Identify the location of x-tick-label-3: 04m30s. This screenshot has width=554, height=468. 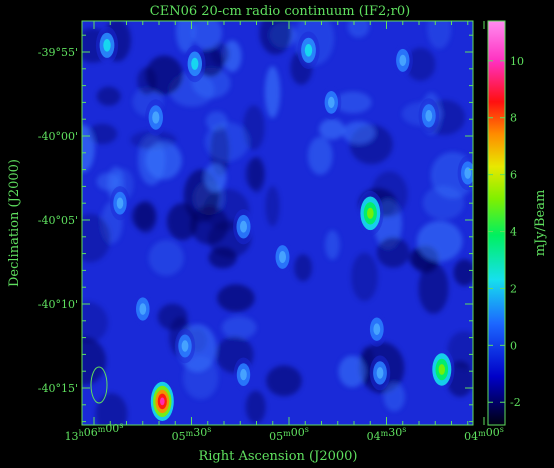
(387, 434).